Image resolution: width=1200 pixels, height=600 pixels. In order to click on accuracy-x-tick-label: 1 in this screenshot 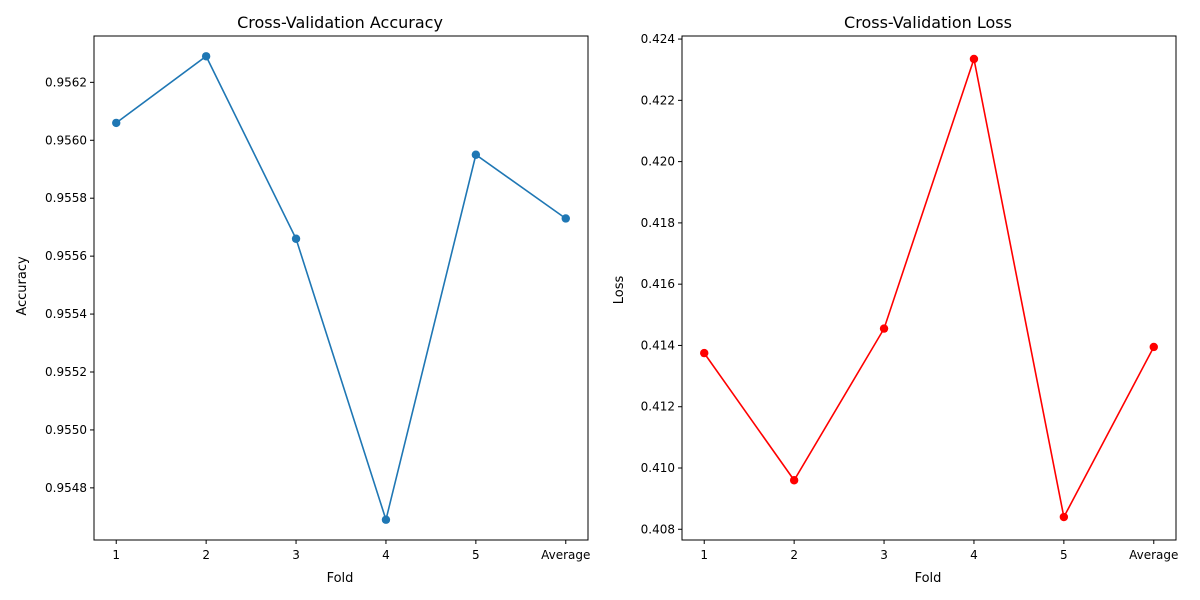, I will do `click(116, 555)`.